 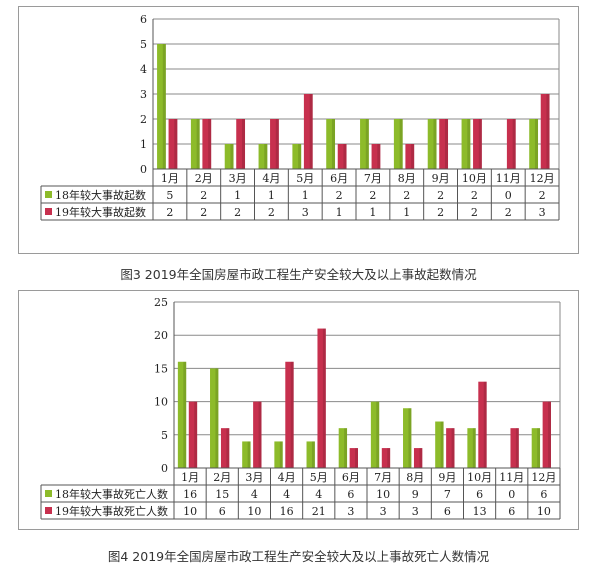 What do you see at coordinates (143, 119) in the screenshot?
I see `y-tick-label: 2` at bounding box center [143, 119].